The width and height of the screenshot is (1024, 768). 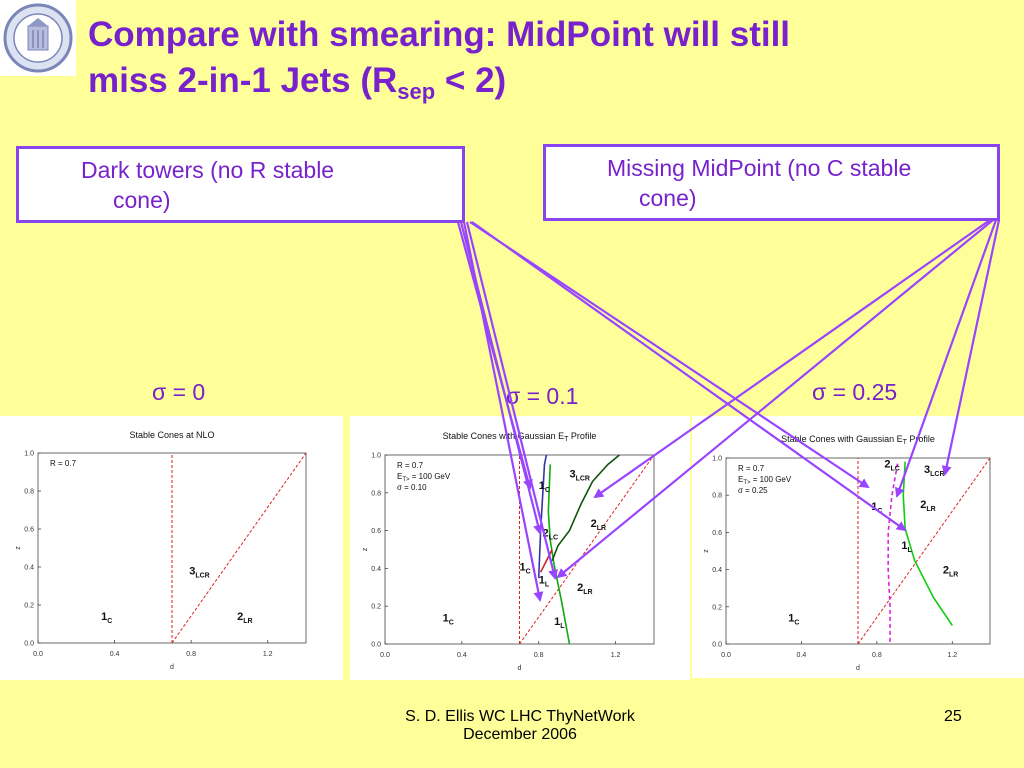 I want to click on page-number: 25, so click(x=953, y=716).